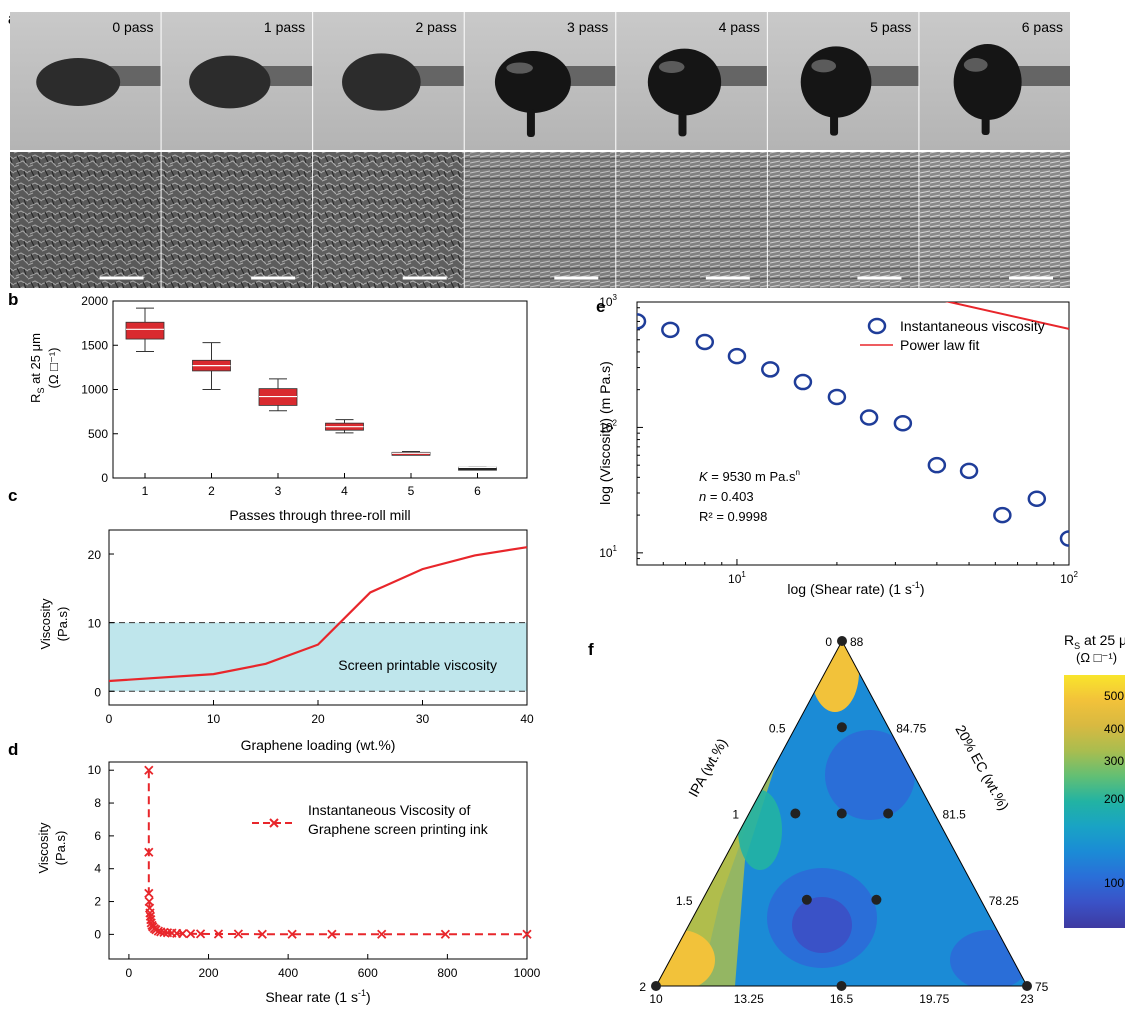 The height and width of the screenshot is (1009, 1125). What do you see at coordinates (1096, 657) in the screenshot?
I see `colorbar-title-2: (Ω □⁻¹)` at bounding box center [1096, 657].